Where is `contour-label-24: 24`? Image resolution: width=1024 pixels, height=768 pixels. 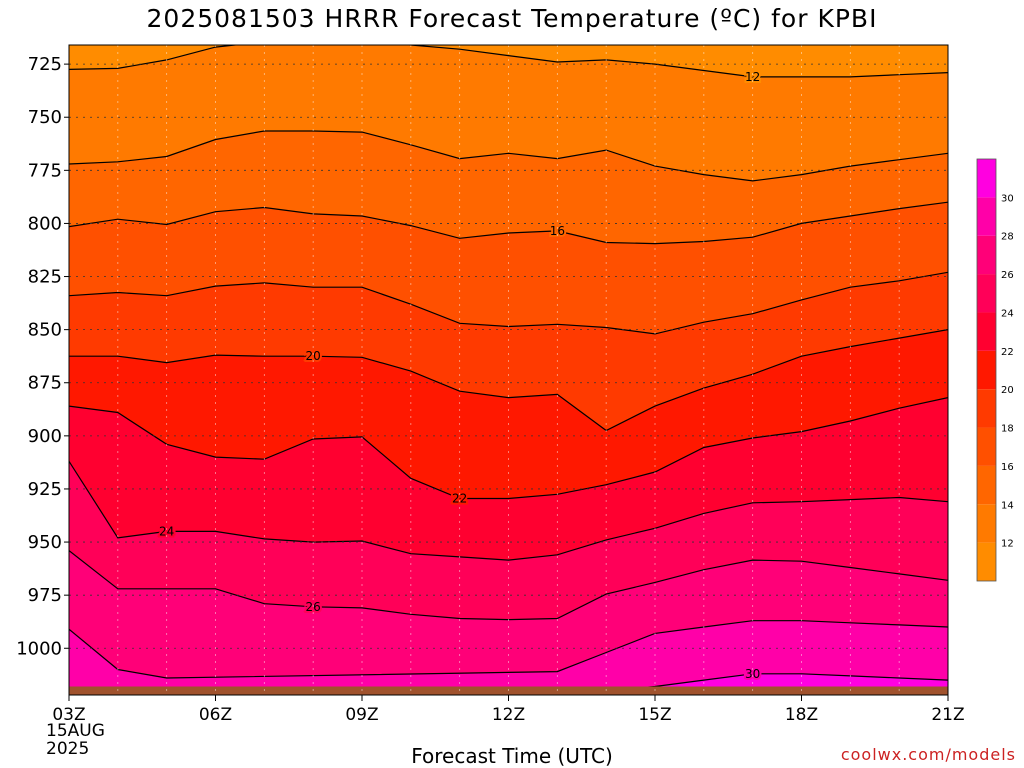
contour-label-24: 24 is located at coordinates (166, 531).